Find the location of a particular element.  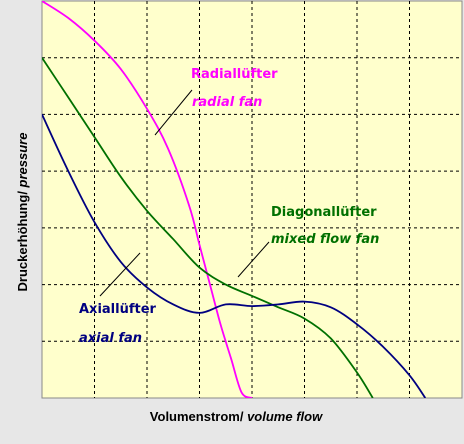

y-axis-title: Druckerhöhung/ pressure is located at coordinates (22, 212).